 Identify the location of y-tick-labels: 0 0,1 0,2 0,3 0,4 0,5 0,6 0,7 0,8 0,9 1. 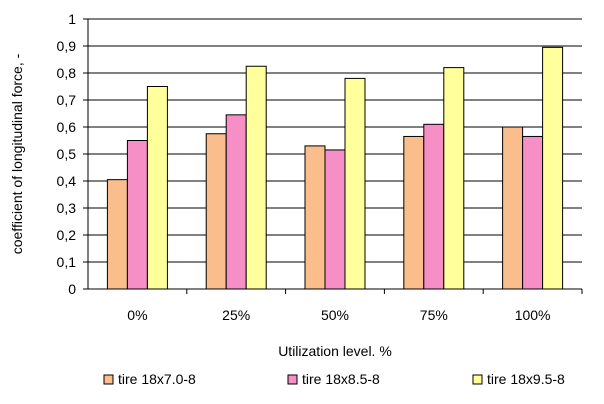
(67, 154).